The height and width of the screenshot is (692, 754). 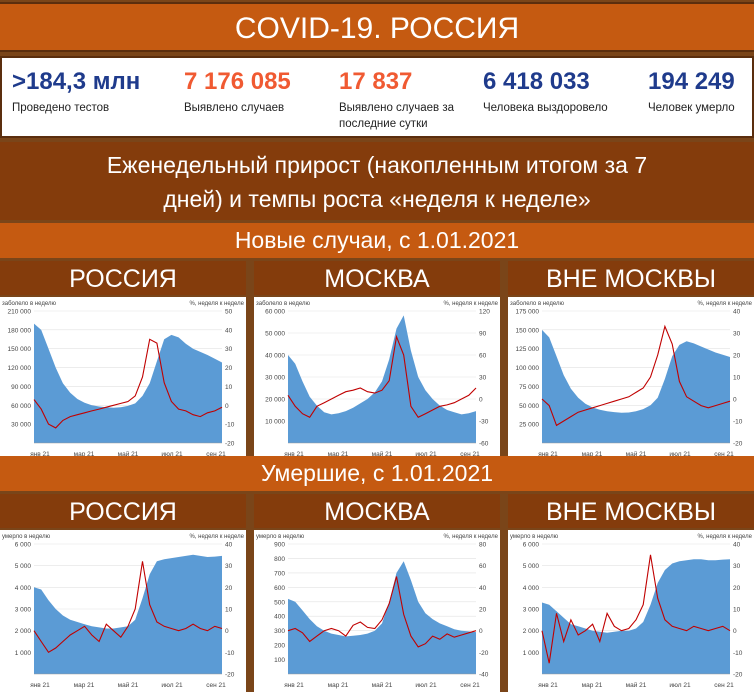 What do you see at coordinates (536, 81) in the screenshot?
I see `stat-value: 6 418 033` at bounding box center [536, 81].